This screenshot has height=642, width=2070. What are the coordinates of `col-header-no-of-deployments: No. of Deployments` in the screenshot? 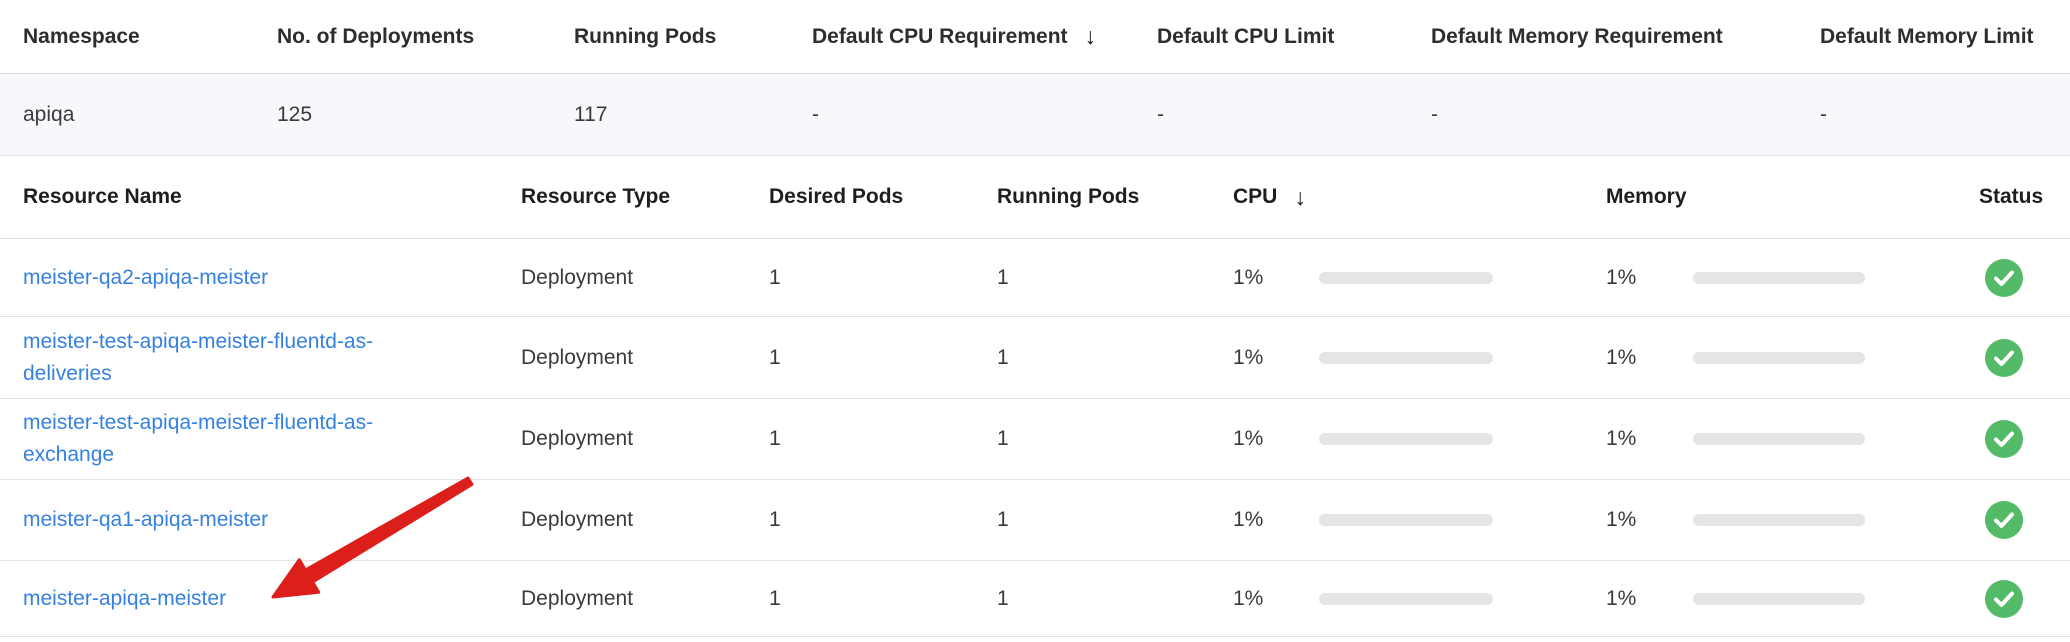 It's located at (425, 37).